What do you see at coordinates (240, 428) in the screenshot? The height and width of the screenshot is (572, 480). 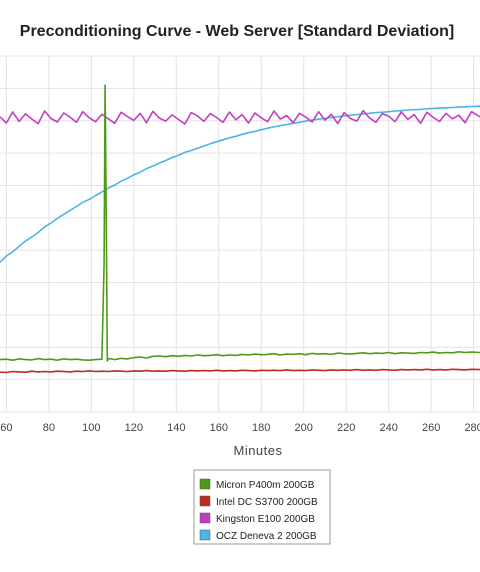 I see `x-tick-labels: 60 80 100 120 140 160 180 200 220 240 260 280` at bounding box center [240, 428].